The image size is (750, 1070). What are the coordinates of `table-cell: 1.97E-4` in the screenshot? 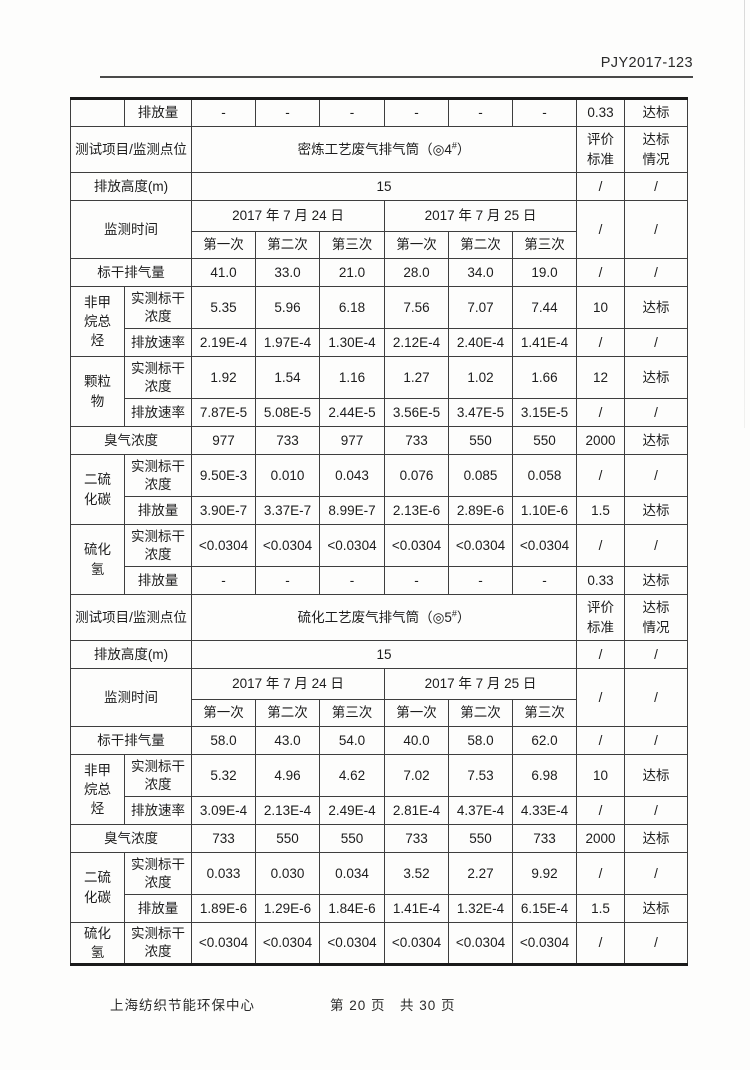 It's located at (287, 342).